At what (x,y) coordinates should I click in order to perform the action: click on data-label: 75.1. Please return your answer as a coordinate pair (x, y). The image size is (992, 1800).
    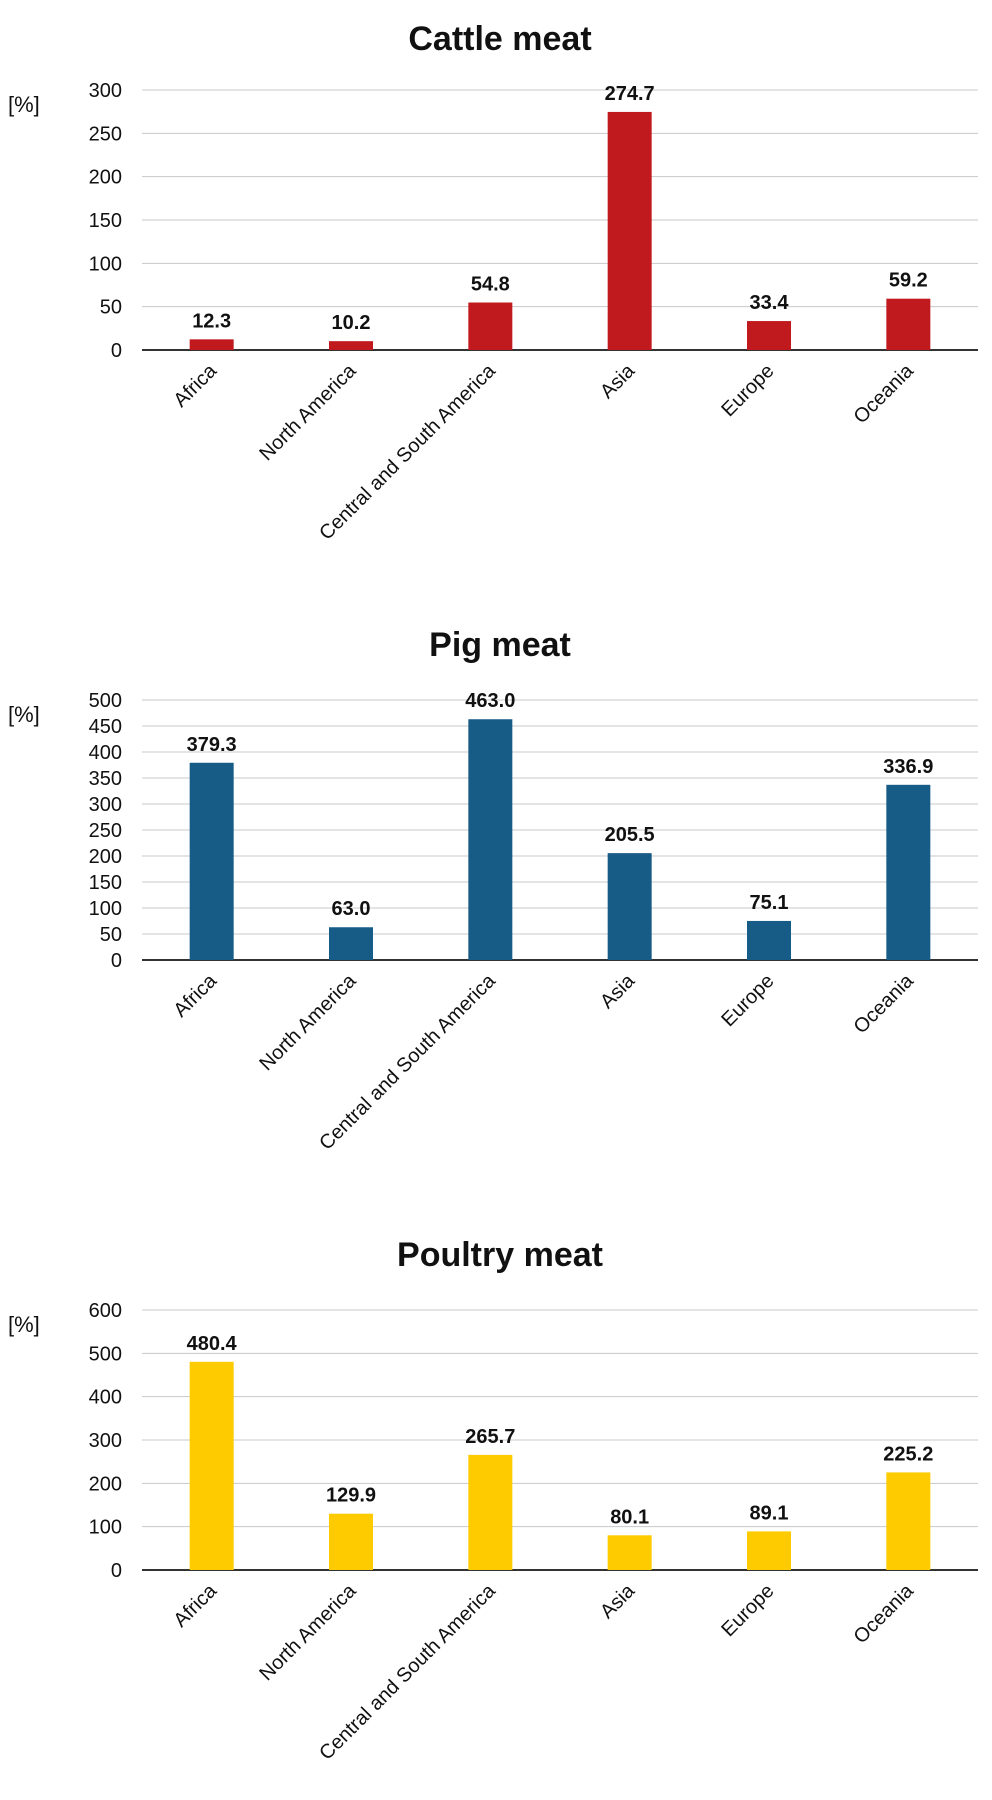
    Looking at the image, I should click on (769, 903).